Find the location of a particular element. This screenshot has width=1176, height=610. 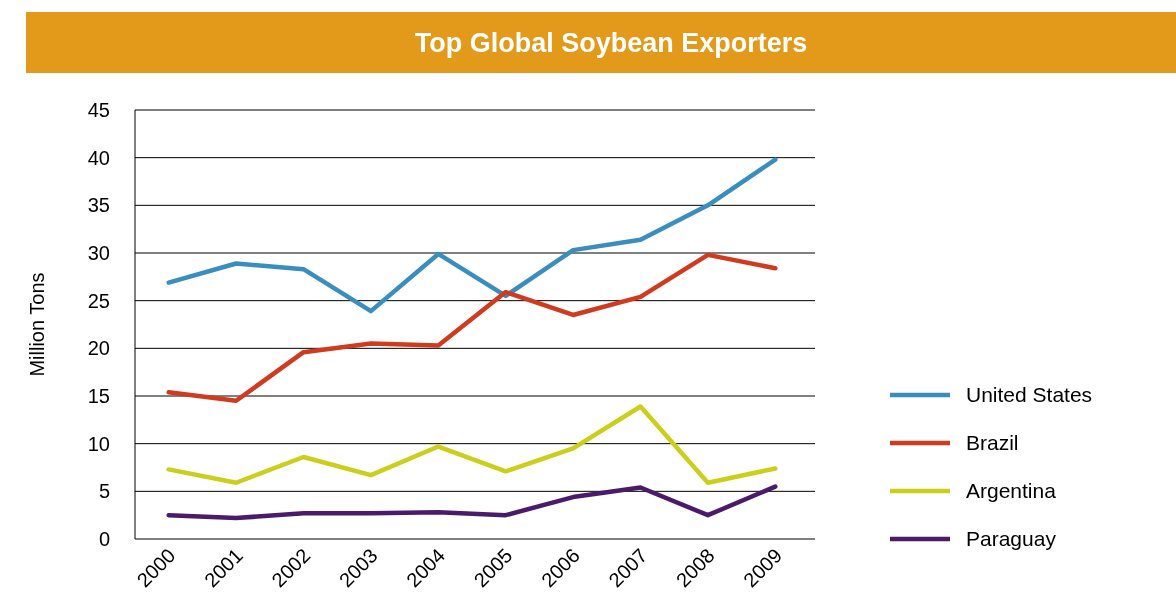

legend-label: Paraguay is located at coordinates (1011, 538).